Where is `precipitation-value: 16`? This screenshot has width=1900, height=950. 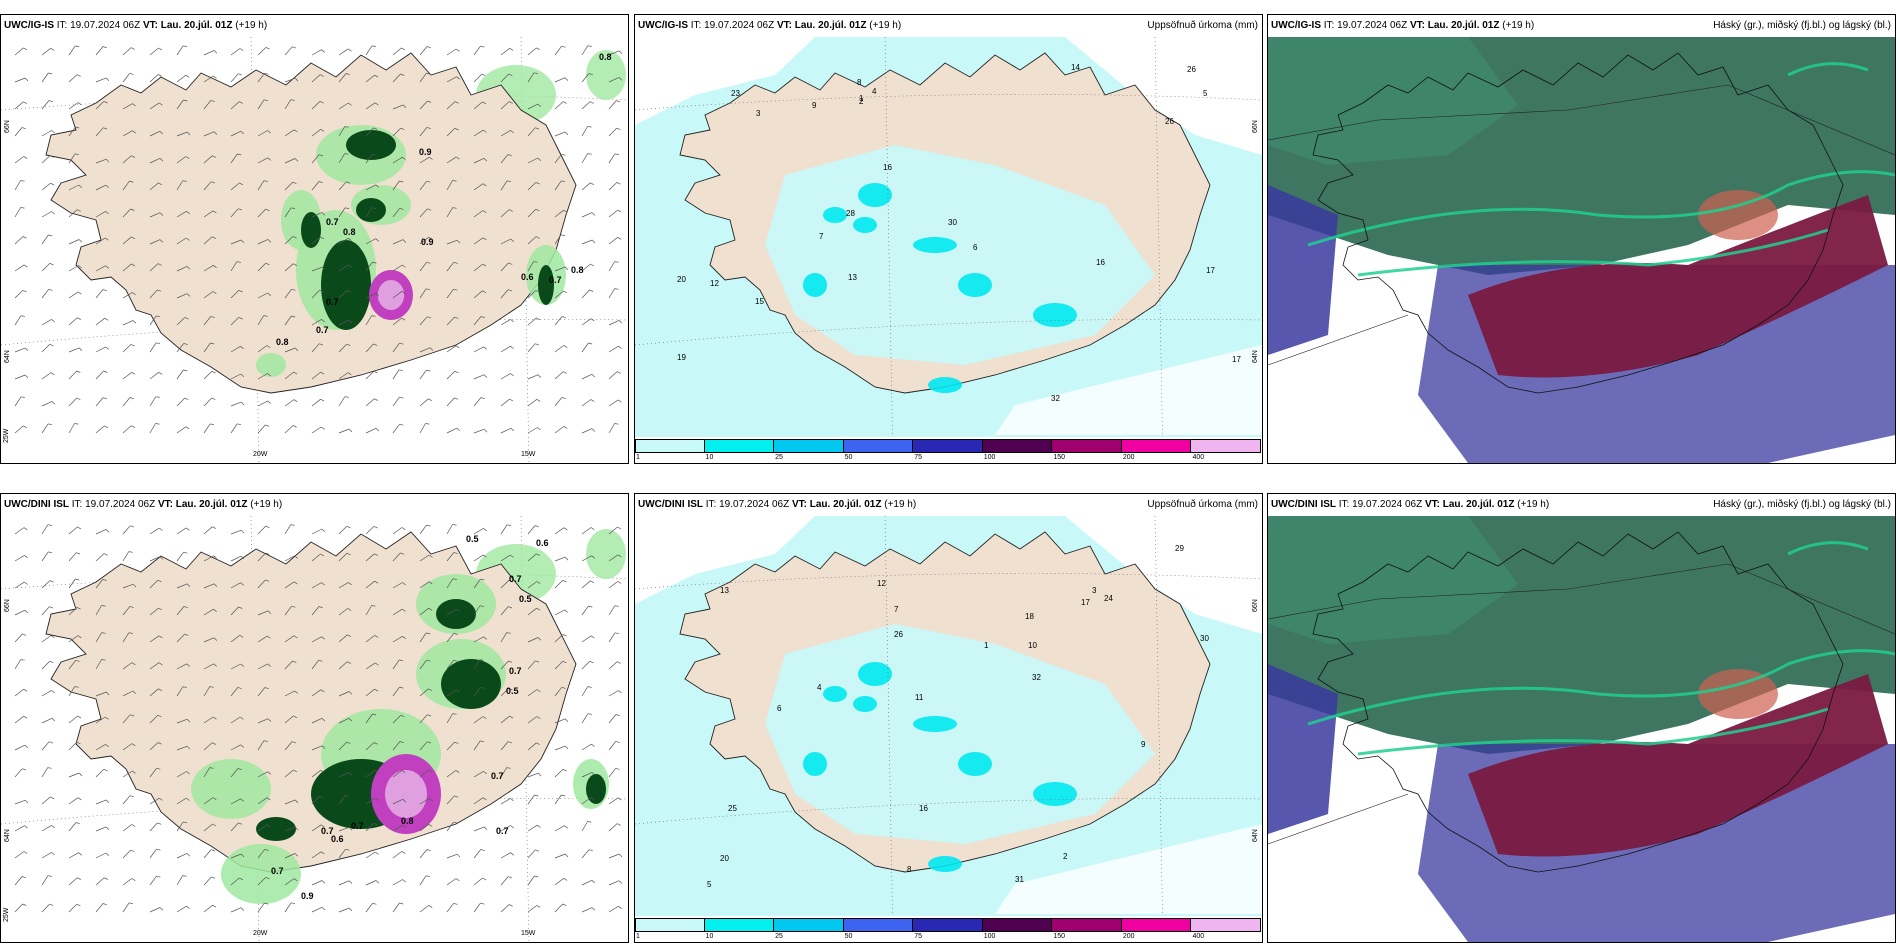 precipitation-value: 16 is located at coordinates (923, 808).